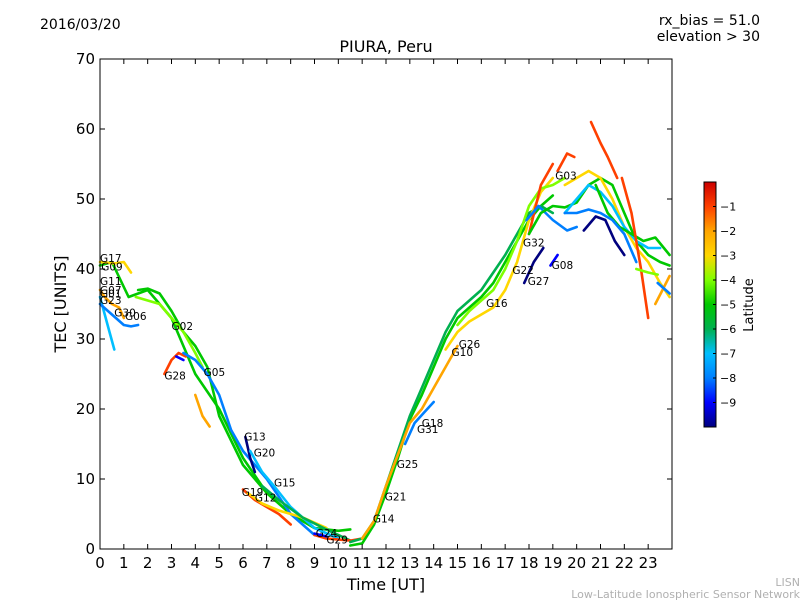 This screenshot has height=601, width=800. I want to click on satellite-label: G29, so click(337, 540).